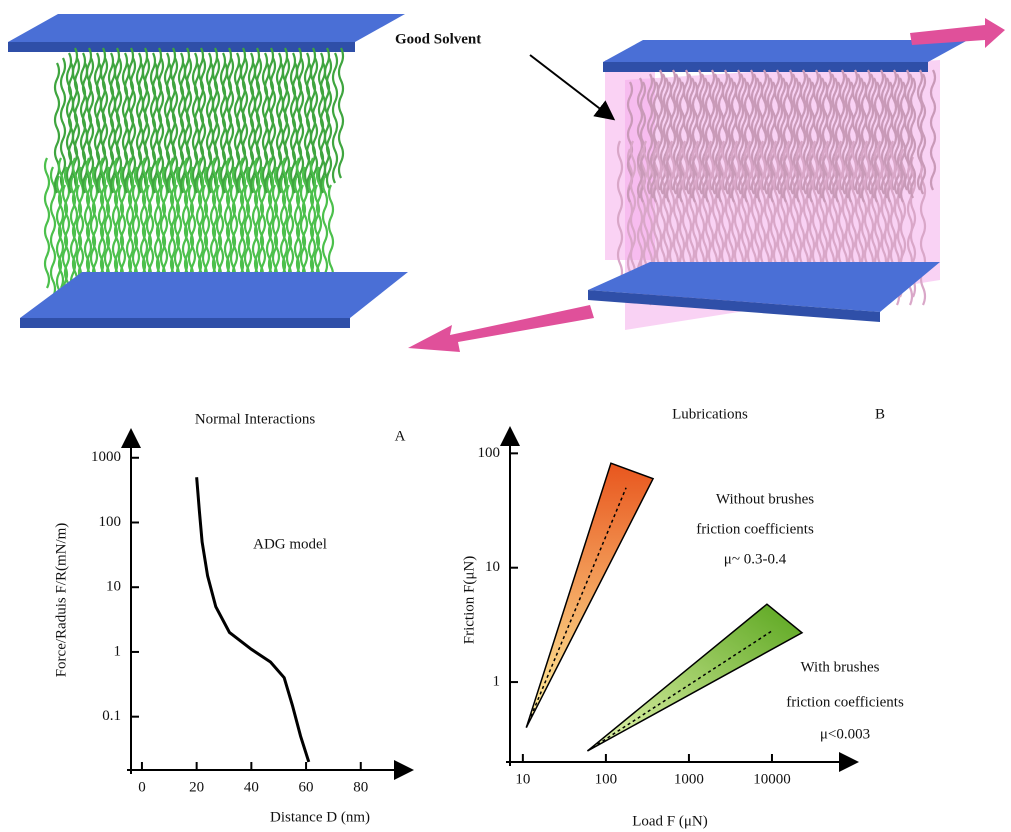 This screenshot has height=832, width=1011. What do you see at coordinates (111, 716) in the screenshot?
I see `y-tick-label: 0.1` at bounding box center [111, 716].